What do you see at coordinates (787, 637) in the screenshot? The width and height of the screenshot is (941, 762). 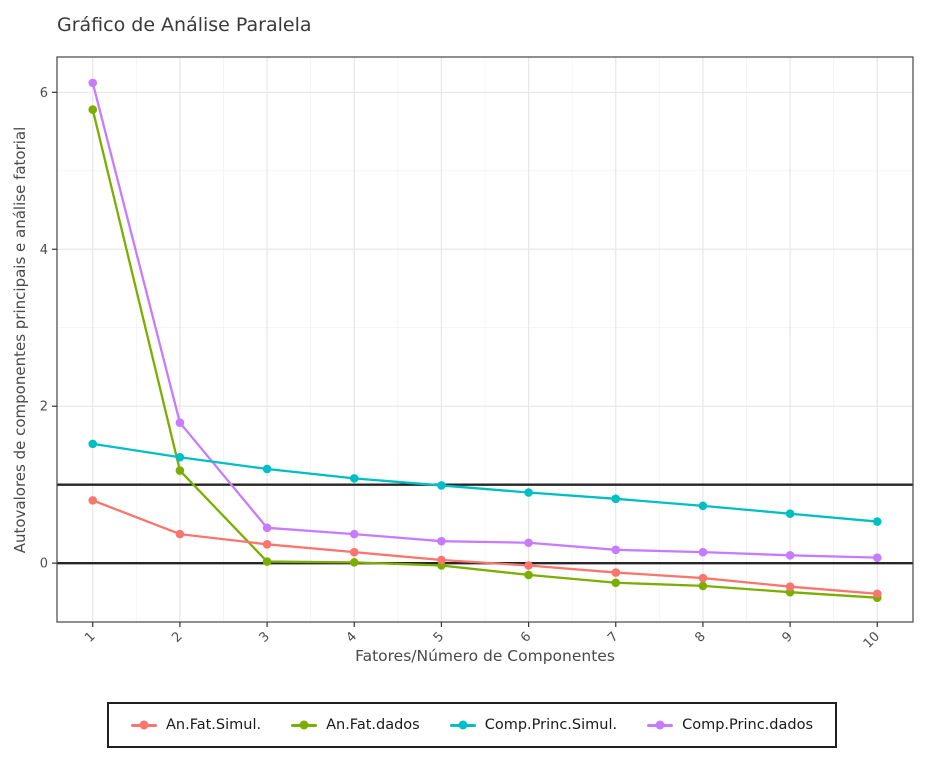 I see `svg-text: 9` at bounding box center [787, 637].